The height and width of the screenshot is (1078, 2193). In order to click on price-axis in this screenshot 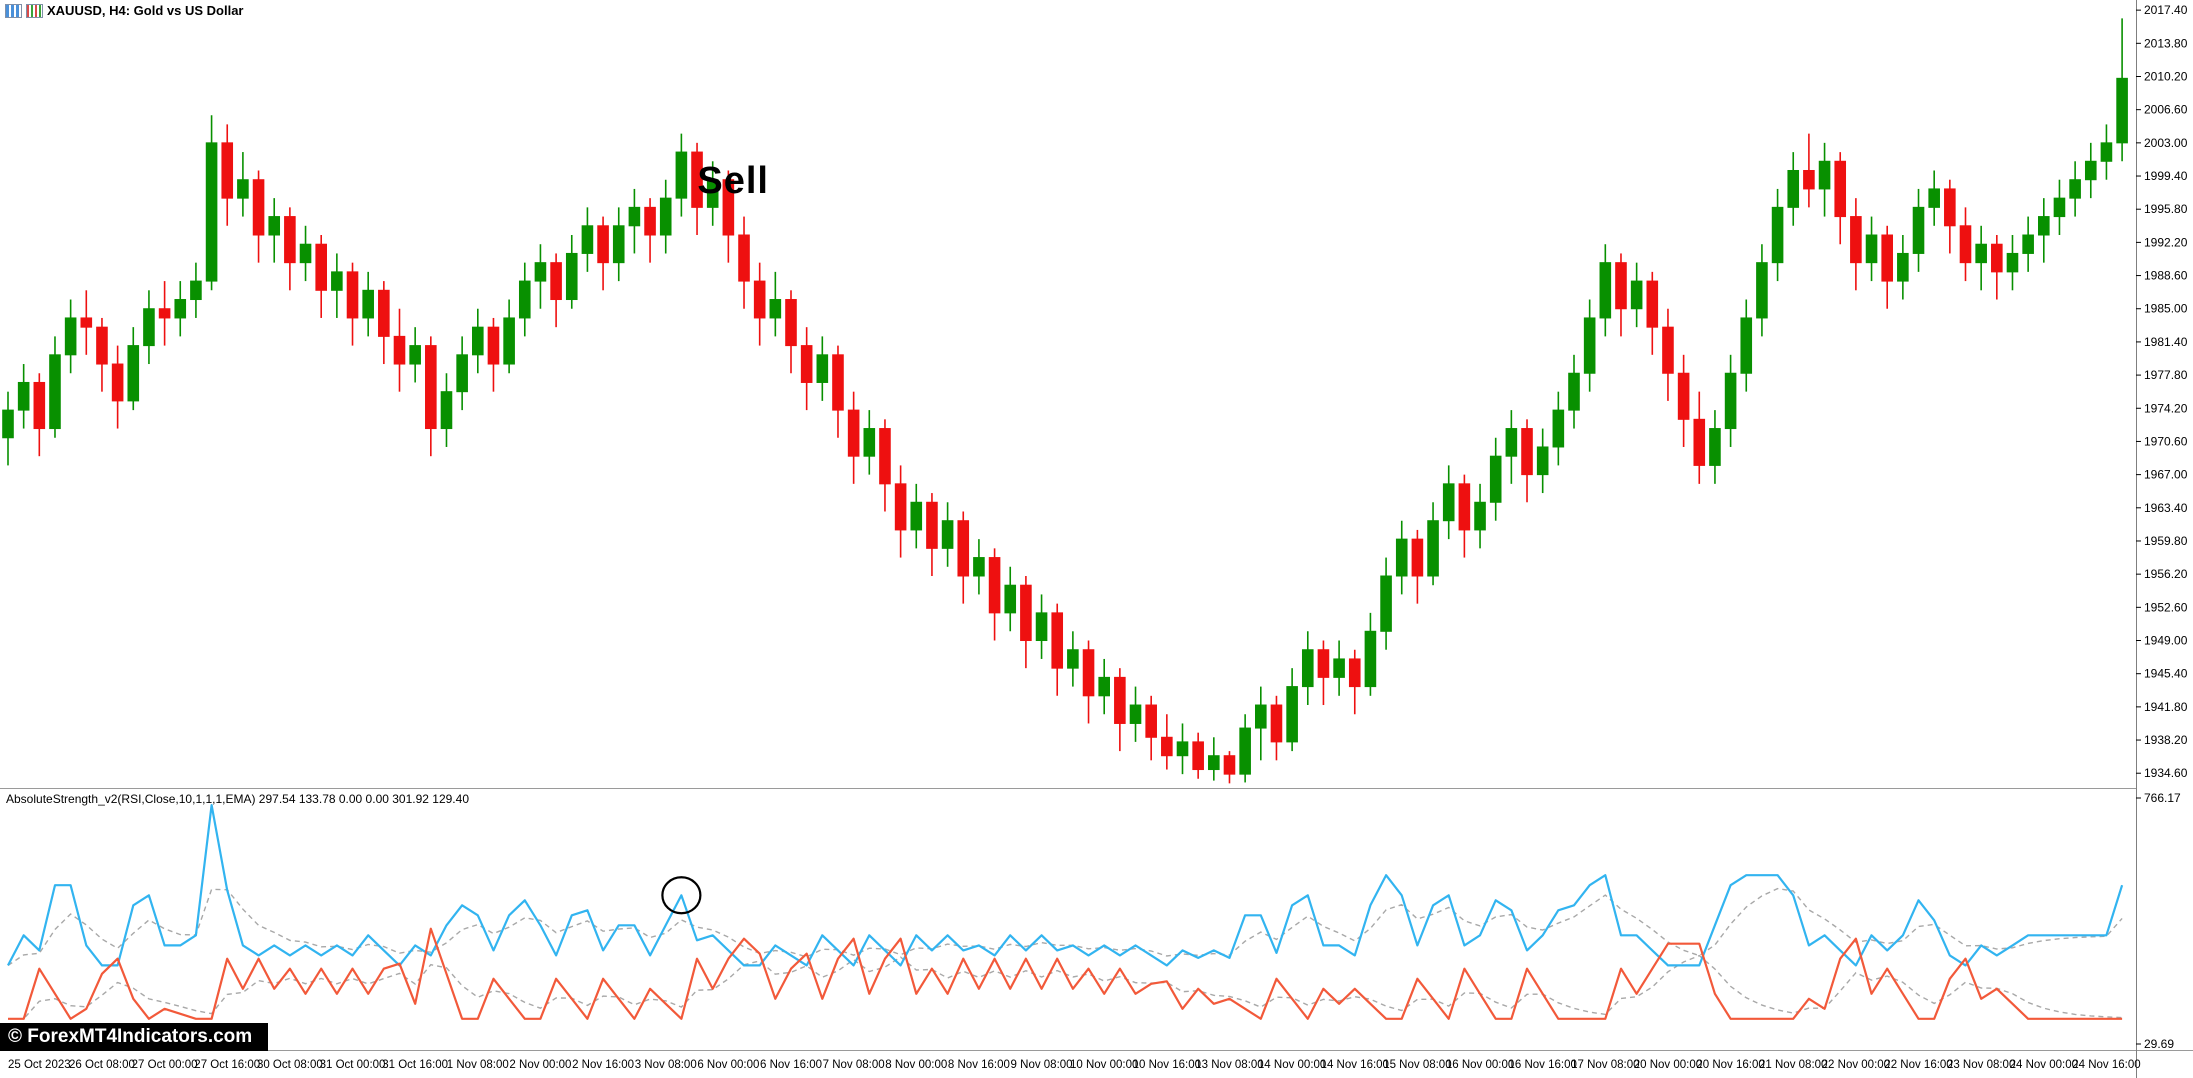, I will do `click(2165, 539)`.